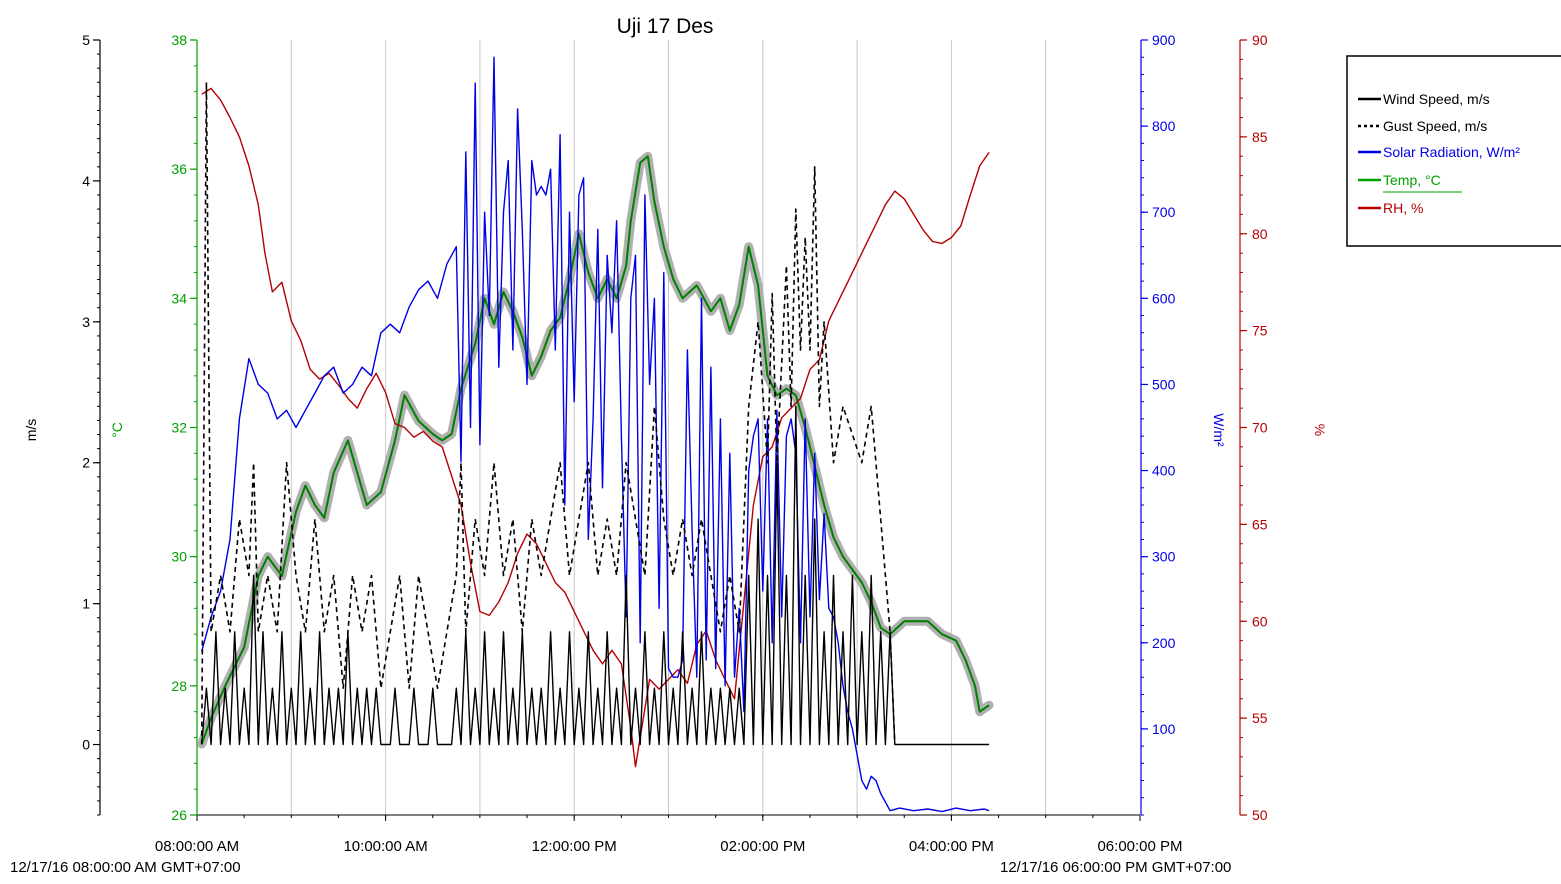 This screenshot has width=1561, height=884. Describe the element at coordinates (1260, 428) in the screenshot. I see `rh-tick-label: 70` at that location.